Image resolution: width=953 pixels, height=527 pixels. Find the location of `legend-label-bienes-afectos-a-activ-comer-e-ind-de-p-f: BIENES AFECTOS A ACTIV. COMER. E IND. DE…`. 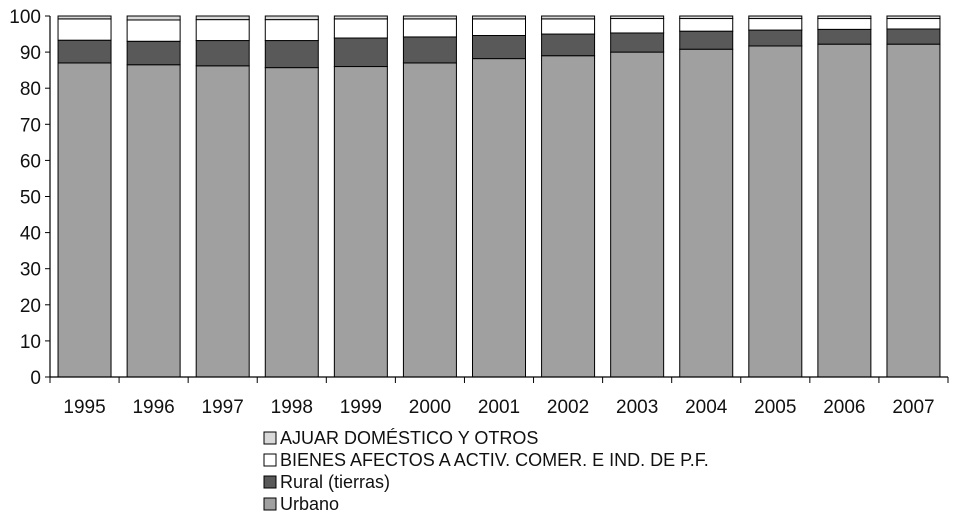

legend-label-bienes-afectos-a-activ-comer-e-ind-de-p-f: BIENES AFECTOS A ACTIV. COMER. E IND. DE… is located at coordinates (494, 460).